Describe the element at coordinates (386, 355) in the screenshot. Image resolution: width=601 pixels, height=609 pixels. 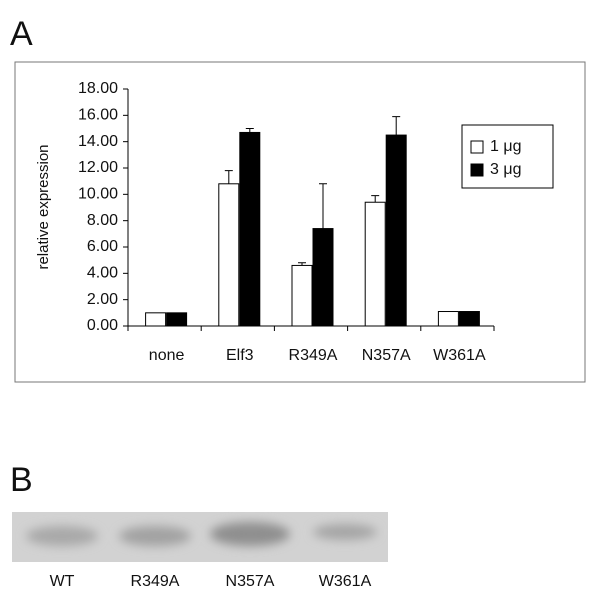
I see `x-tick-label: N357A` at that location.